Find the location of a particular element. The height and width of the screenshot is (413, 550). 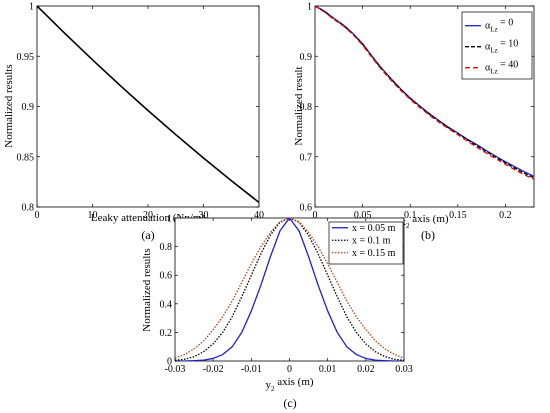

y-tick-label-b: 0.6 is located at coordinates (306, 208).